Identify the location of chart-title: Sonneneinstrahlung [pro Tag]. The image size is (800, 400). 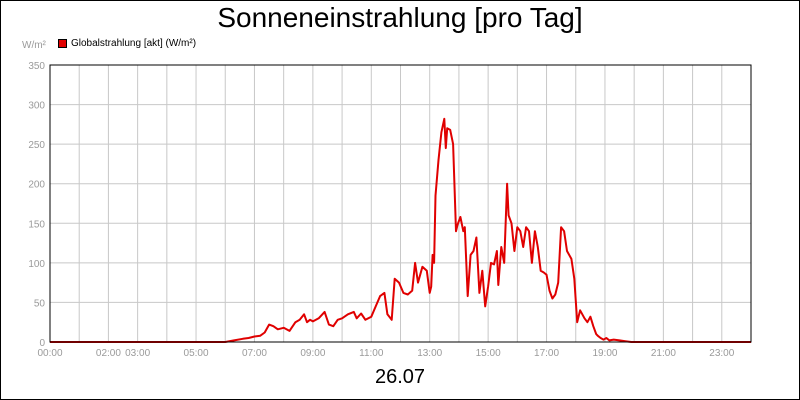
(400, 17).